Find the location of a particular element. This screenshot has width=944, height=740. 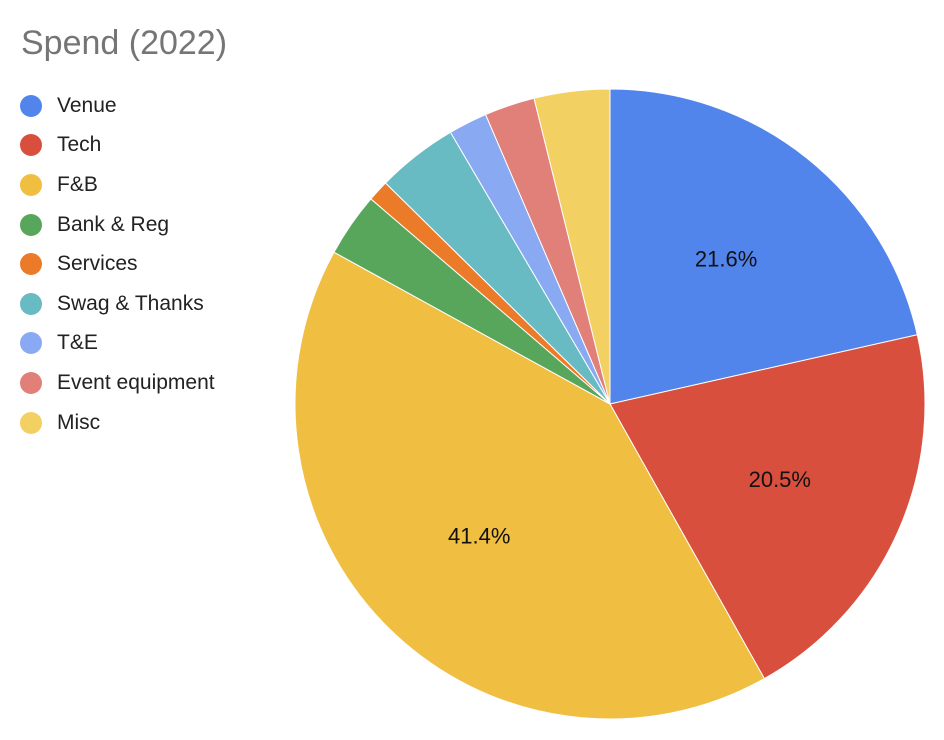

pie-slice-venue is located at coordinates (763, 246).